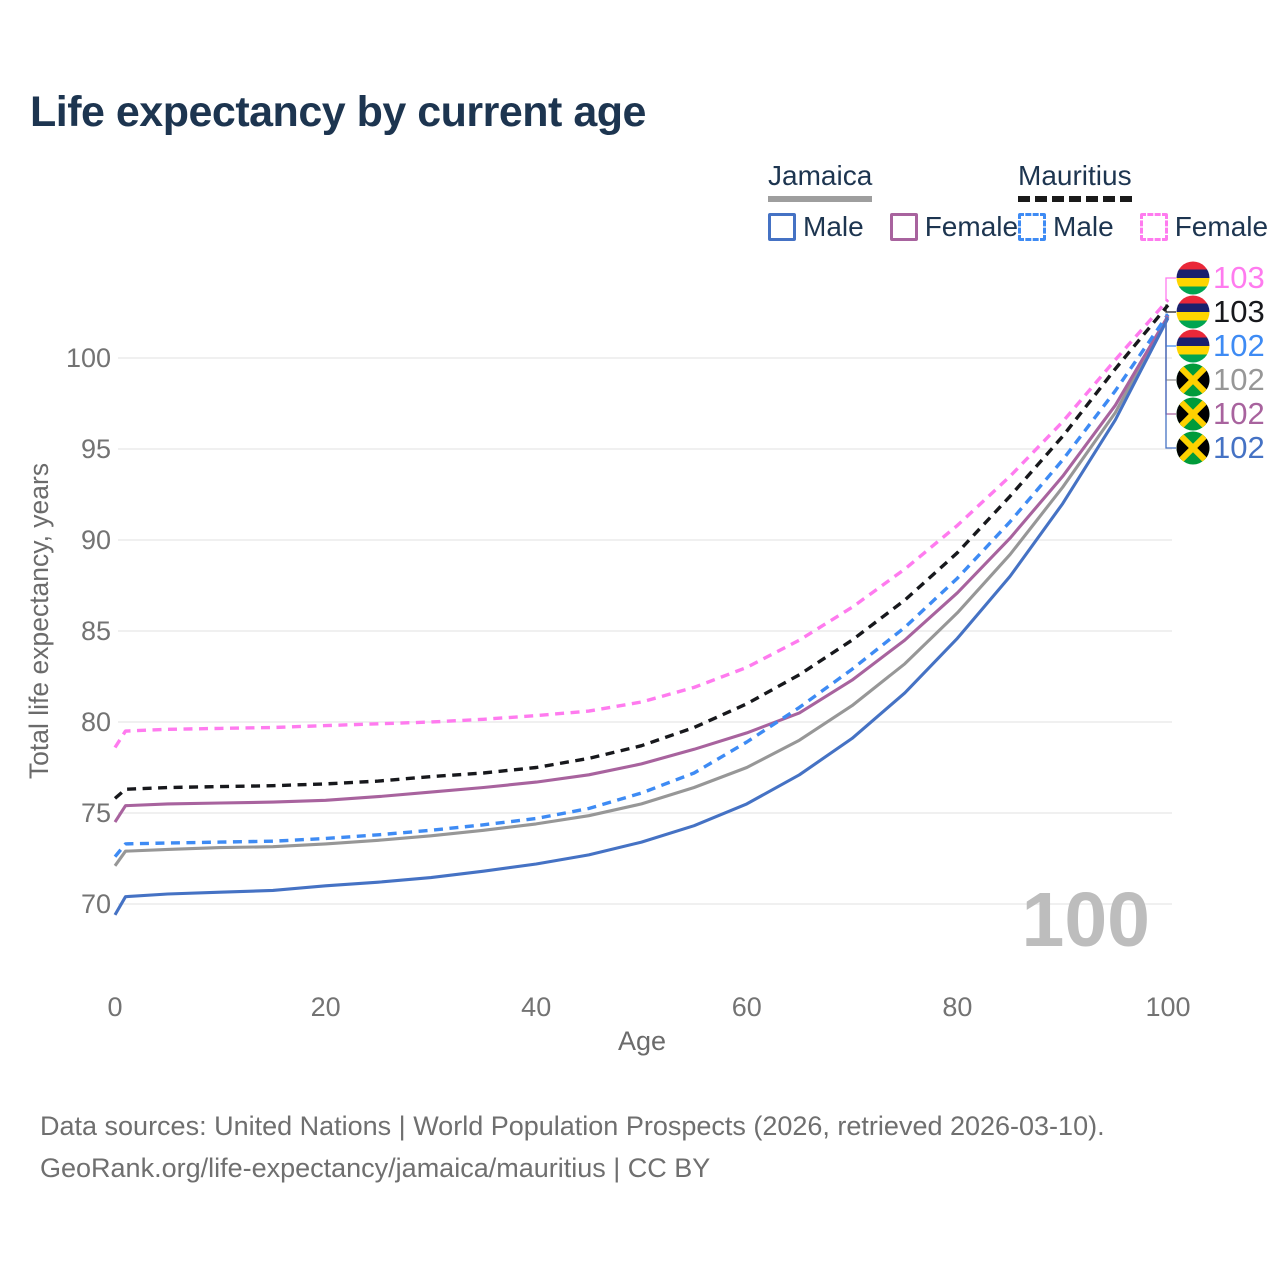 The width and height of the screenshot is (1280, 1280). Describe the element at coordinates (782, 227) in the screenshot. I see `jamaica-male-checkbox-icon` at that location.